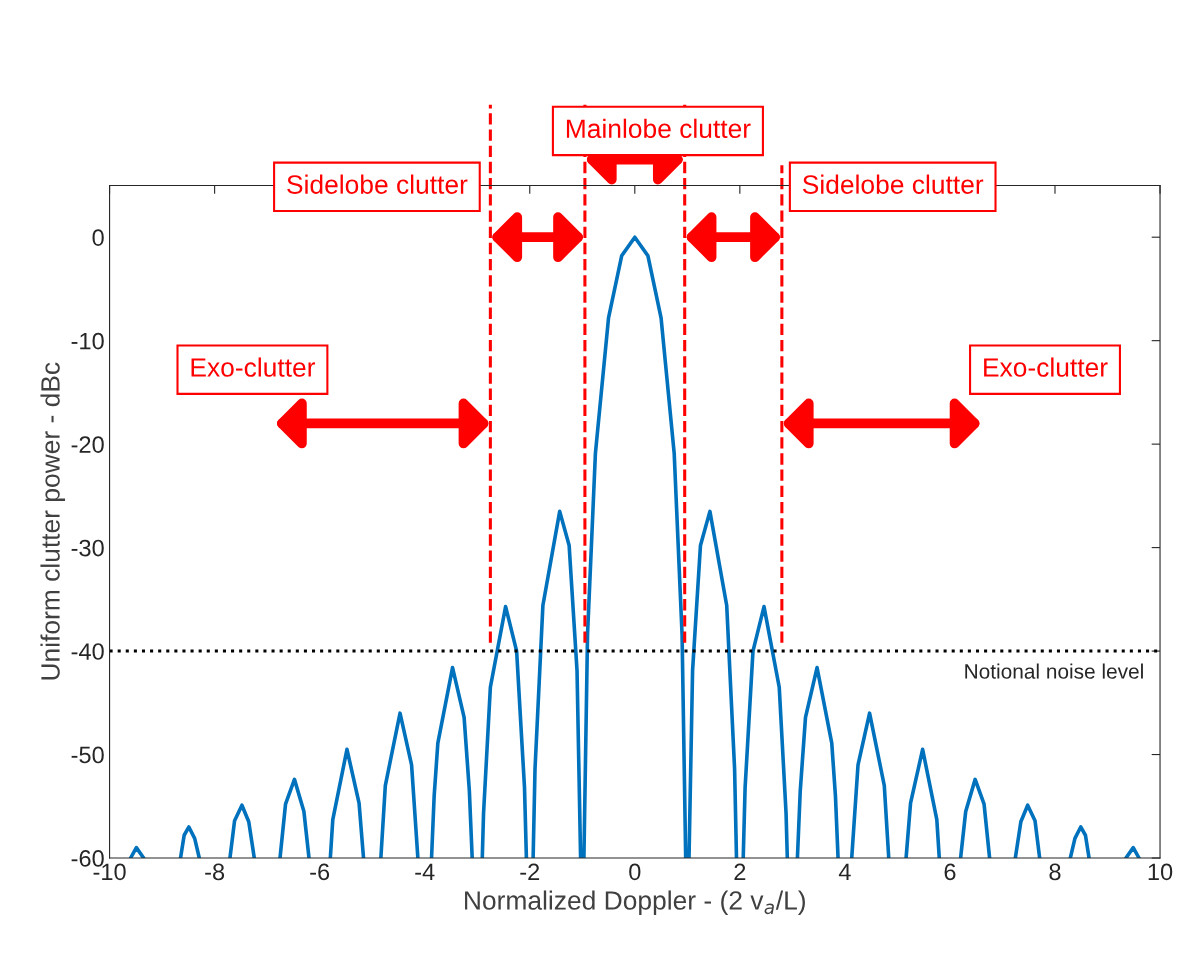  Describe the element at coordinates (215, 872) in the screenshot. I see `x-tick-label: -8` at that location.